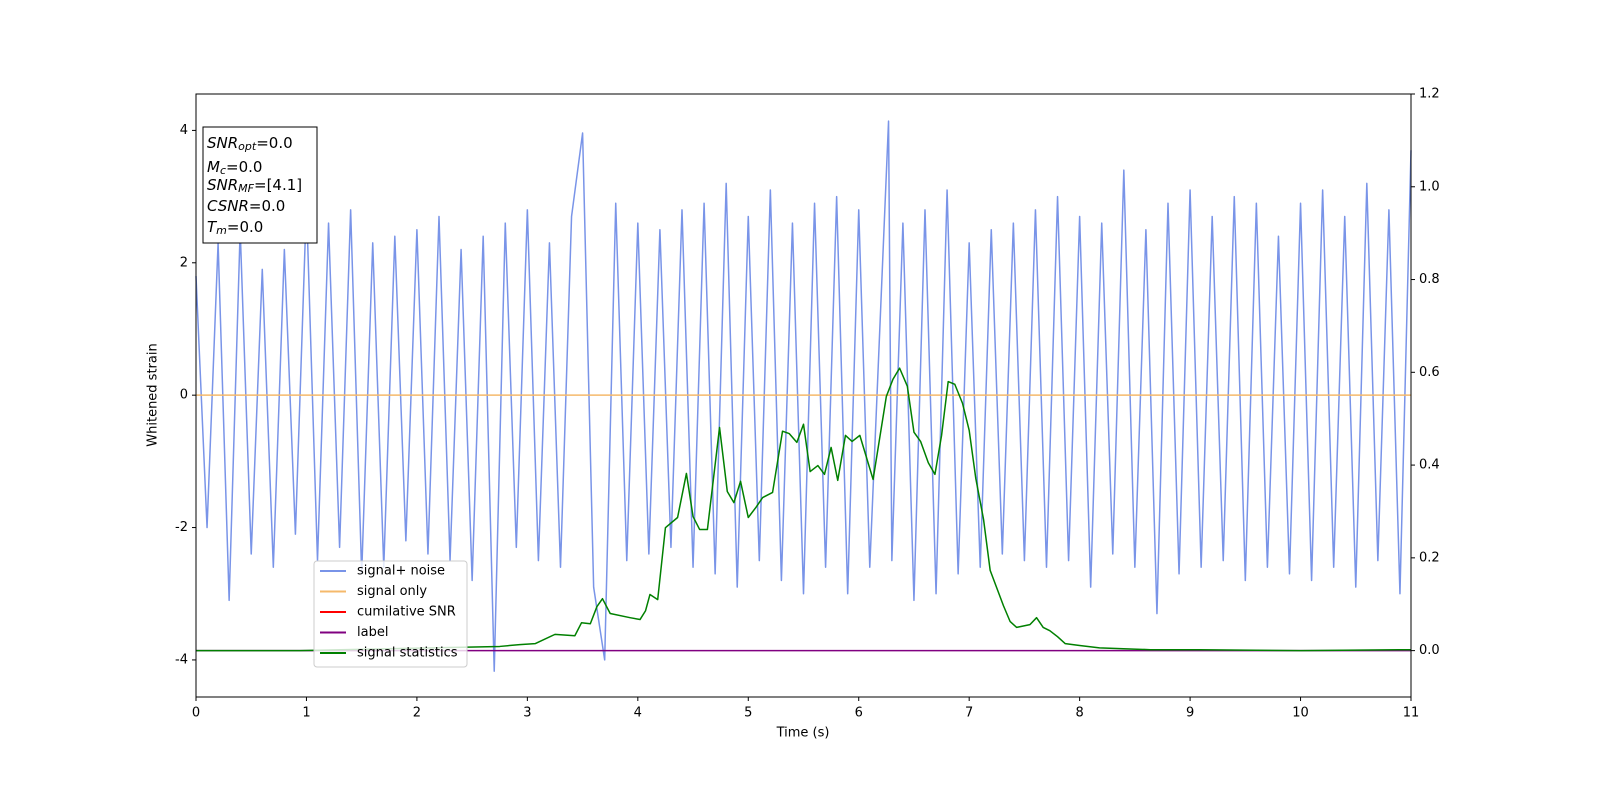  I want to click on annotation-subscript: m, so click(221, 230).